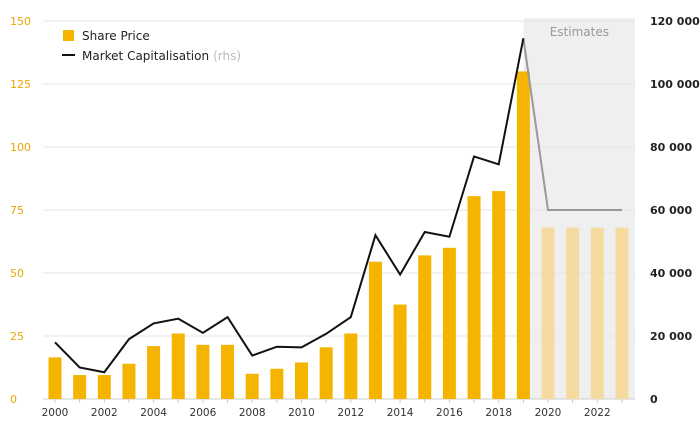 The height and width of the screenshot is (433, 700). Describe the element at coordinates (675, 84) in the screenshot. I see `right-tick-label: 100 000` at that location.